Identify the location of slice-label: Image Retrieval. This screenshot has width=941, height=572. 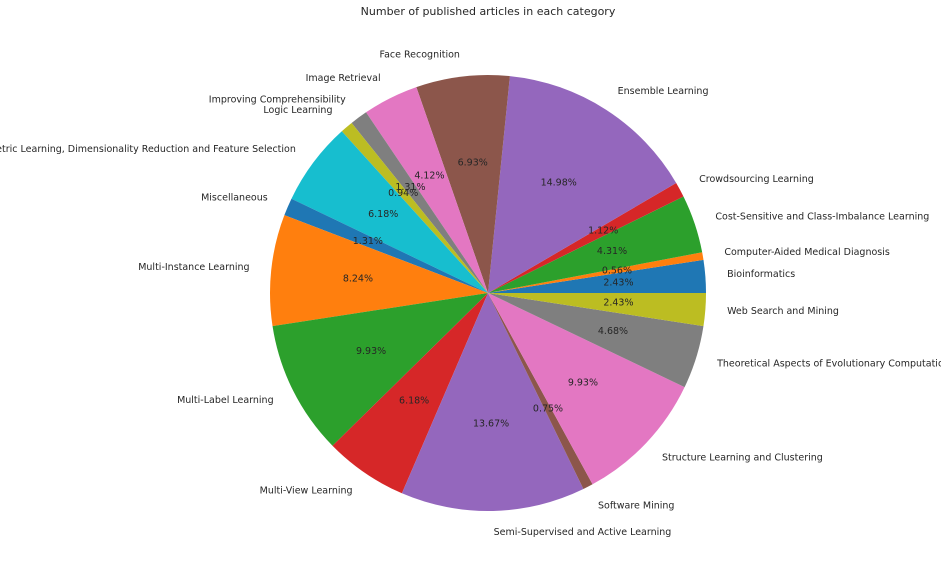
(343, 78).